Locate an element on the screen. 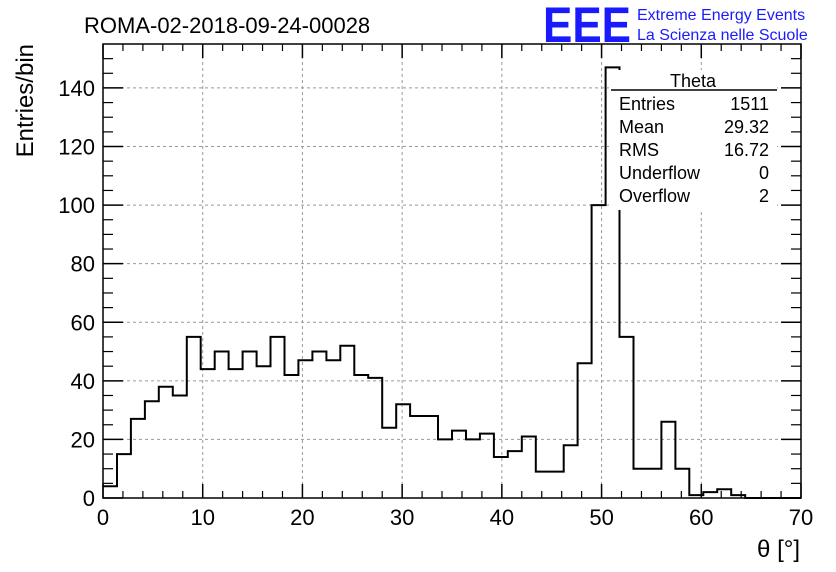 The width and height of the screenshot is (836, 572). y-tick-label: 60 is located at coordinates (83, 322).